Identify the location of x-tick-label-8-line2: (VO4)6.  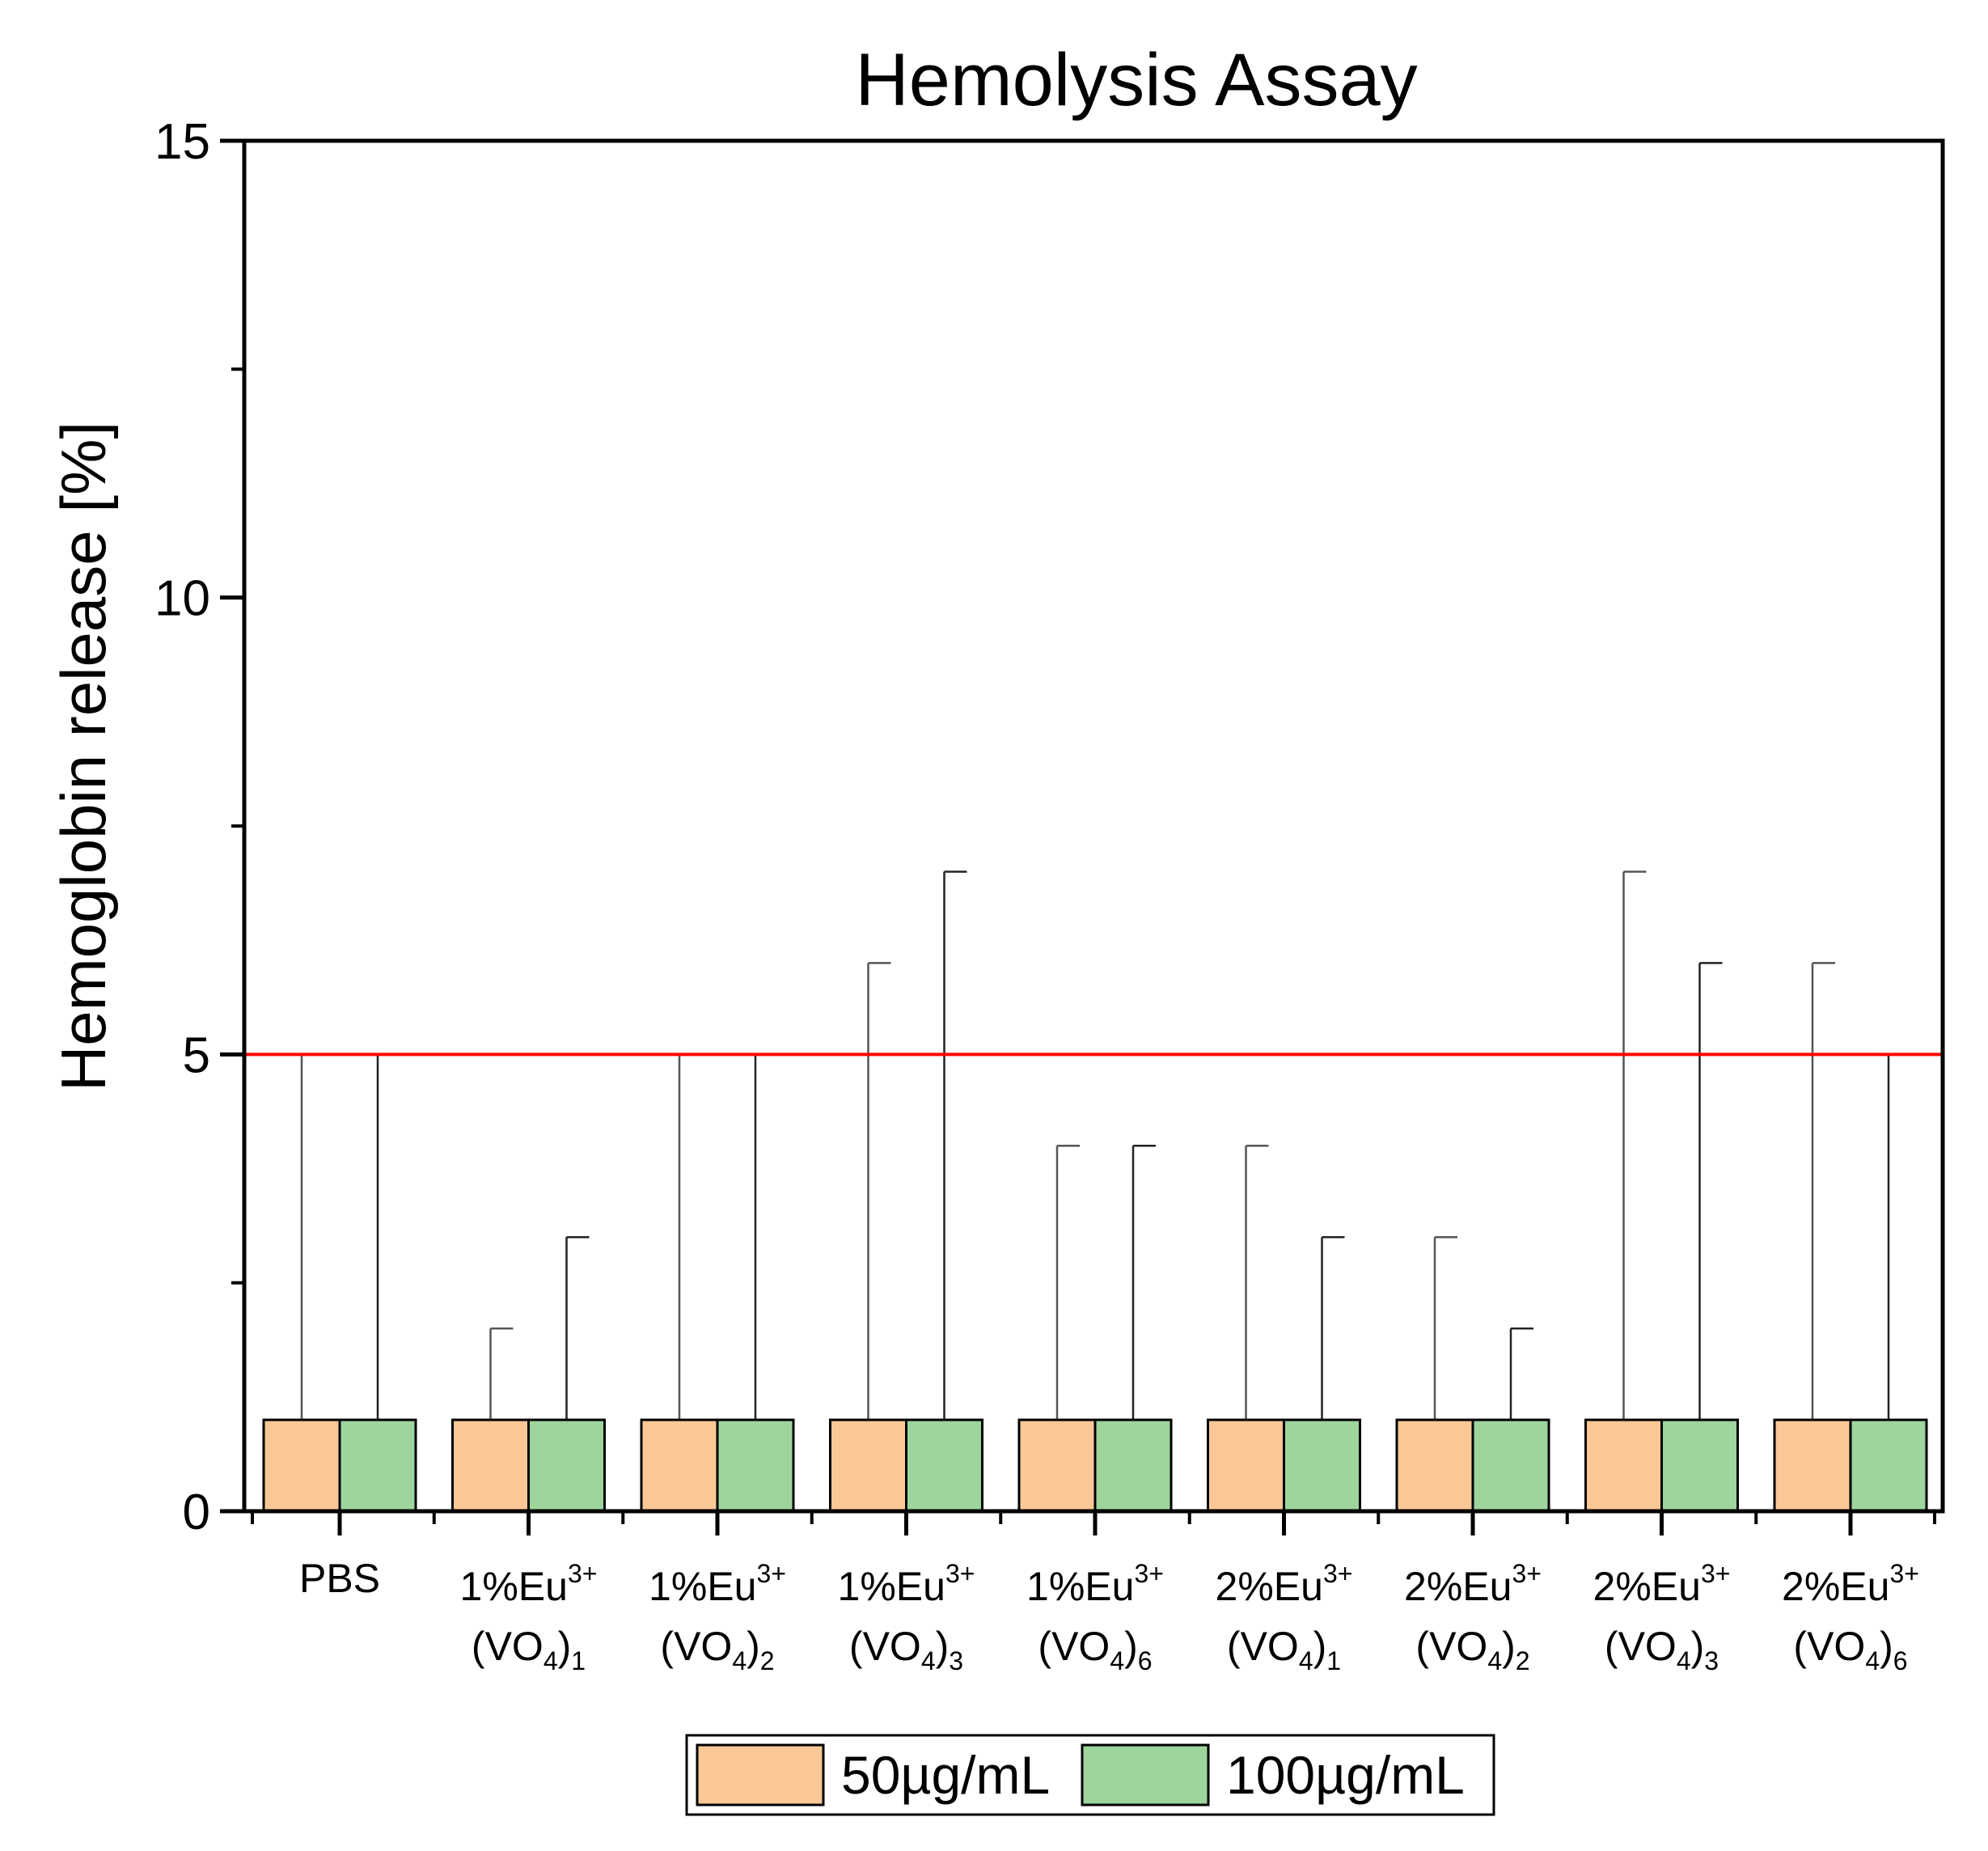
(1850, 1649).